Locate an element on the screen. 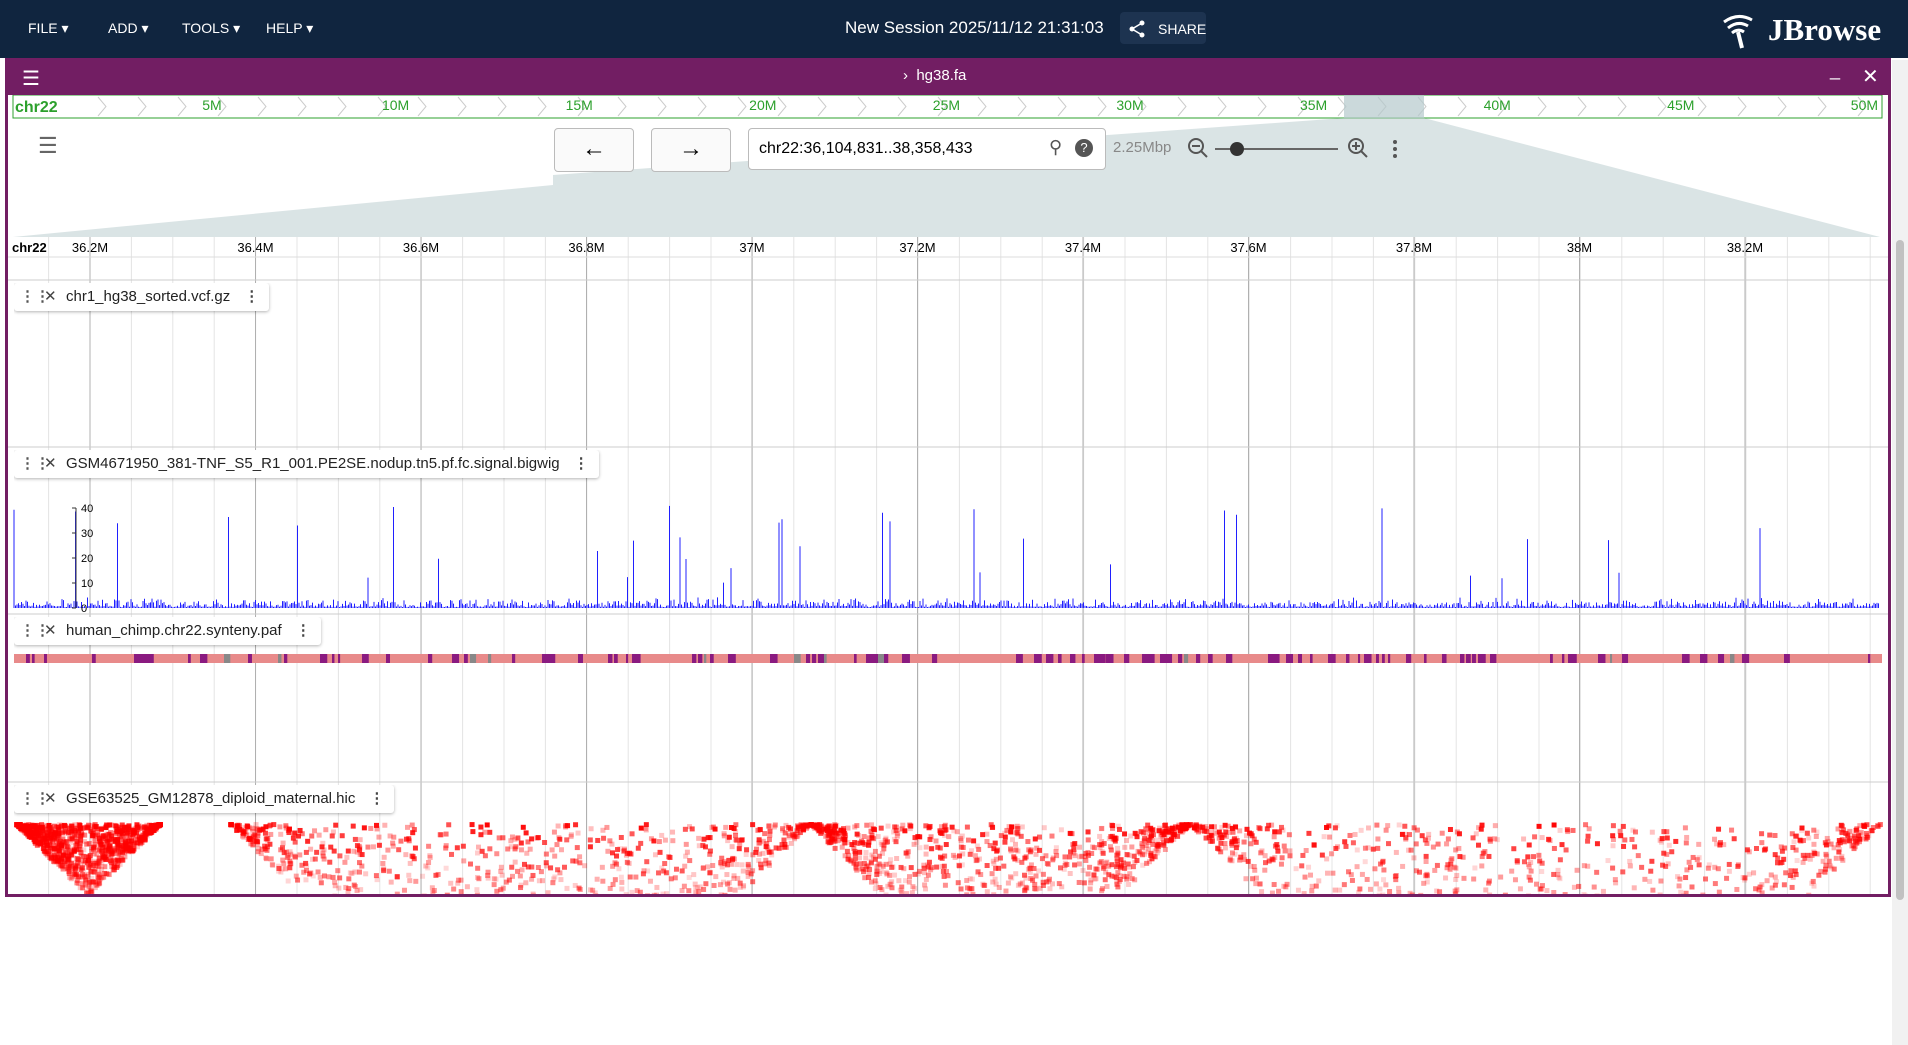 The image size is (1908, 1045). ruler-tick: 38.2M is located at coordinates (1745, 247).